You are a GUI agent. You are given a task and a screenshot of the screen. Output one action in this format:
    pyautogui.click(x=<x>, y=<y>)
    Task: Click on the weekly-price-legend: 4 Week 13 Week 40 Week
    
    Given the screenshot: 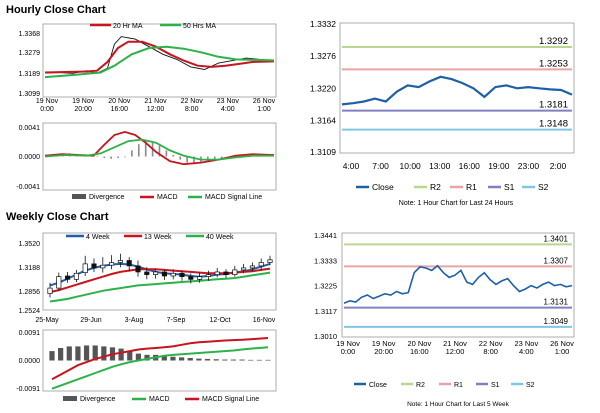 What is the action you would take?
    pyautogui.click(x=150, y=237)
    